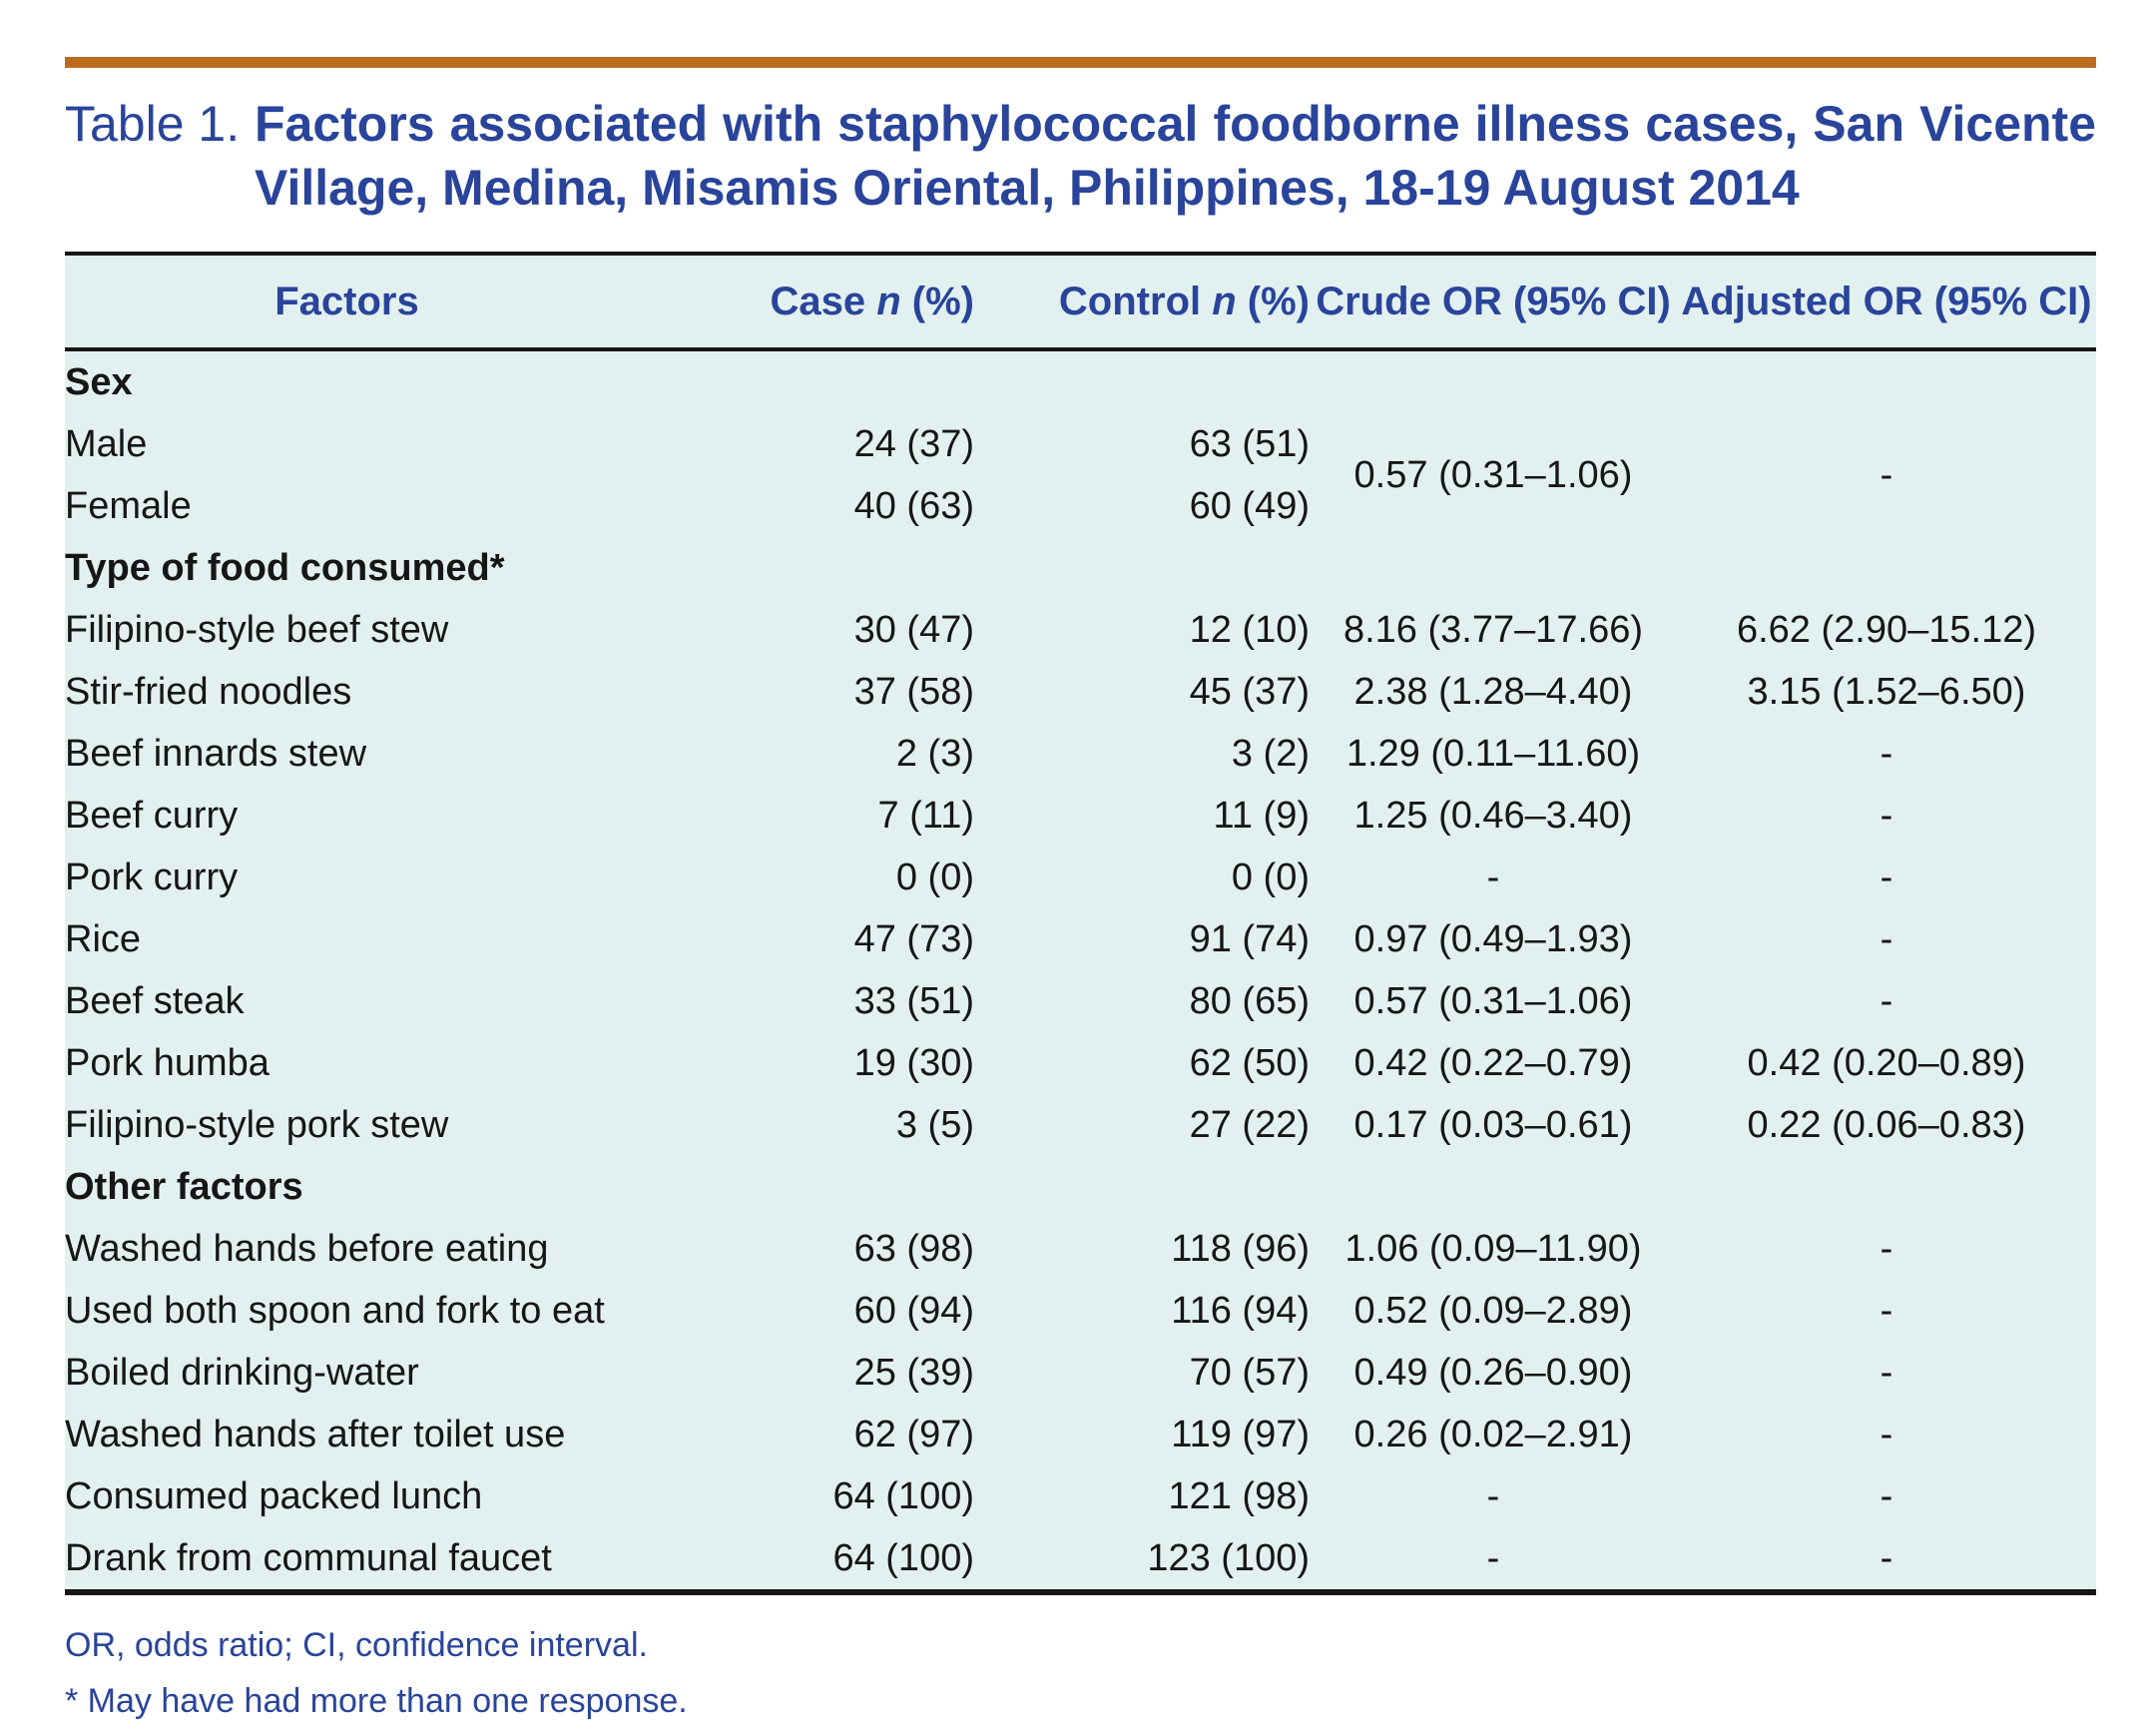  Describe the element at coordinates (376, 1701) in the screenshot. I see `footnote-asterisk: * May have had more than one response.` at that location.